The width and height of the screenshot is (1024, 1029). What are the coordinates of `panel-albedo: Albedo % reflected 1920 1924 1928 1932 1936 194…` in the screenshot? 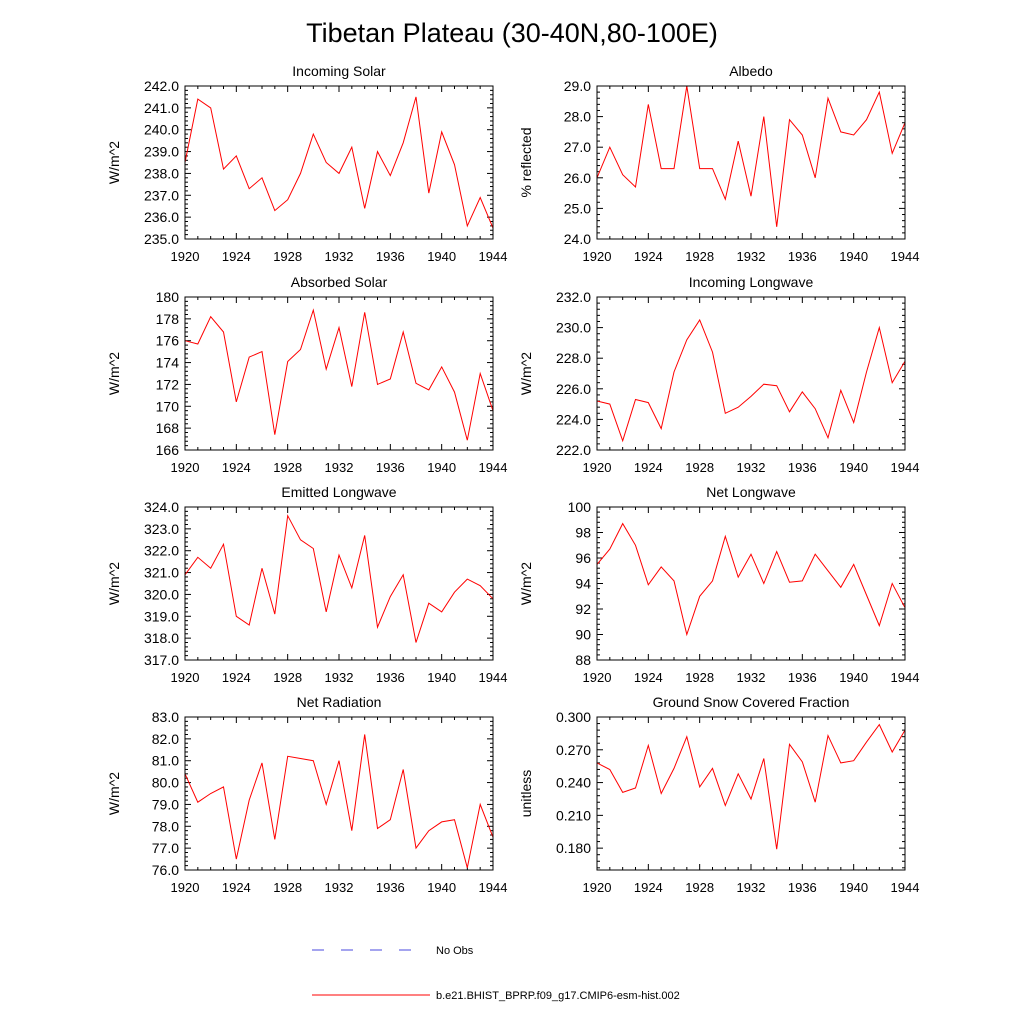 It's located at (718, 163).